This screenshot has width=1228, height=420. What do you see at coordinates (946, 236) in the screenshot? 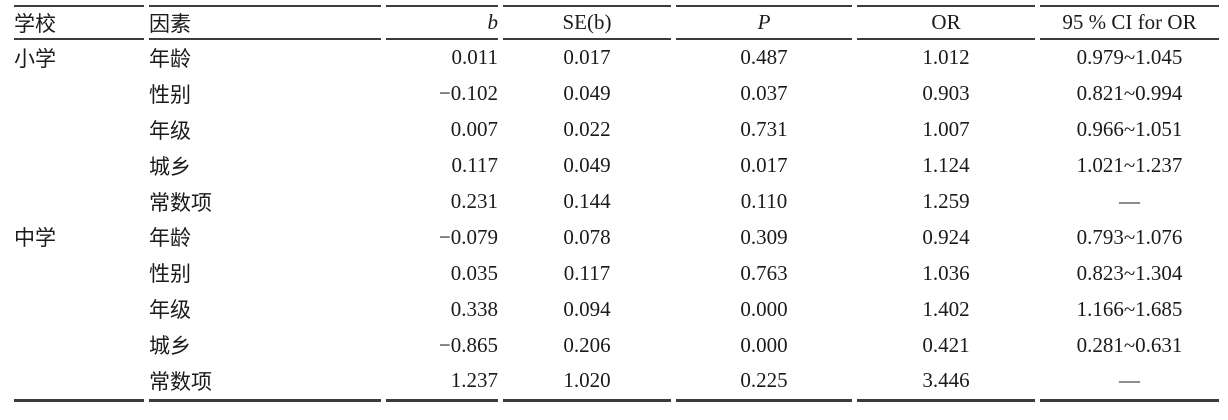
I see `cell-or: 0.924` at bounding box center [946, 236].